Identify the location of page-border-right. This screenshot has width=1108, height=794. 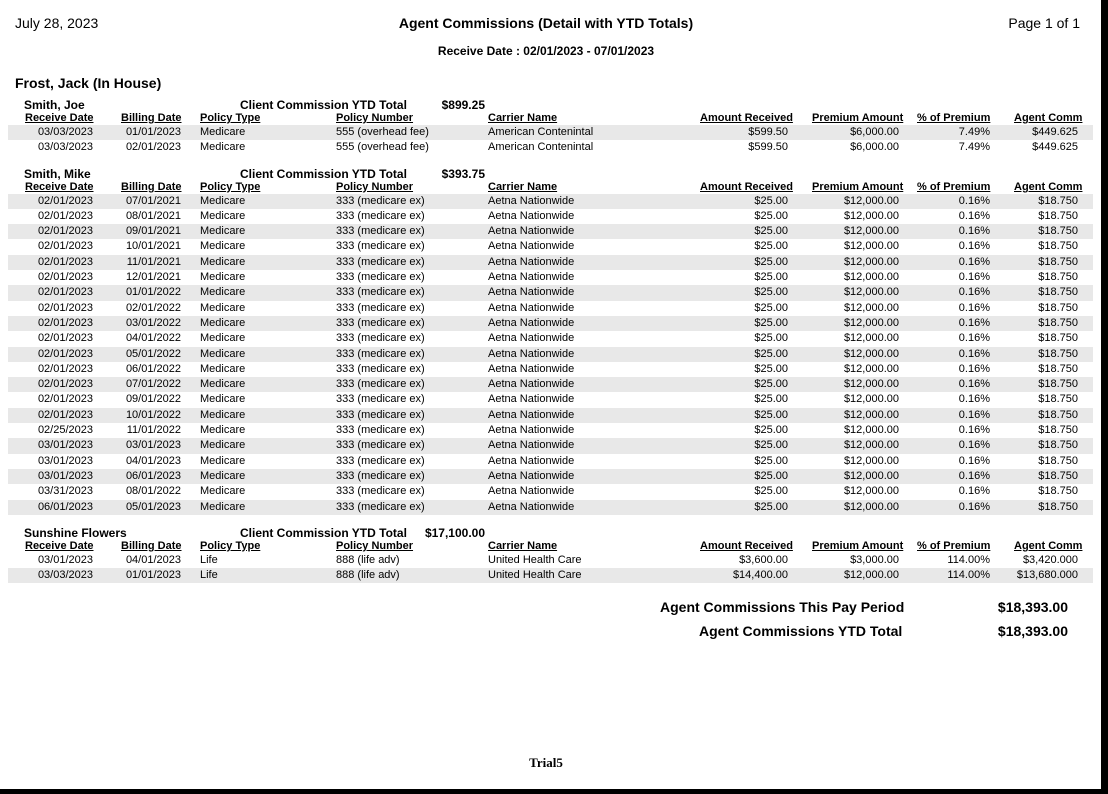
(1104, 397).